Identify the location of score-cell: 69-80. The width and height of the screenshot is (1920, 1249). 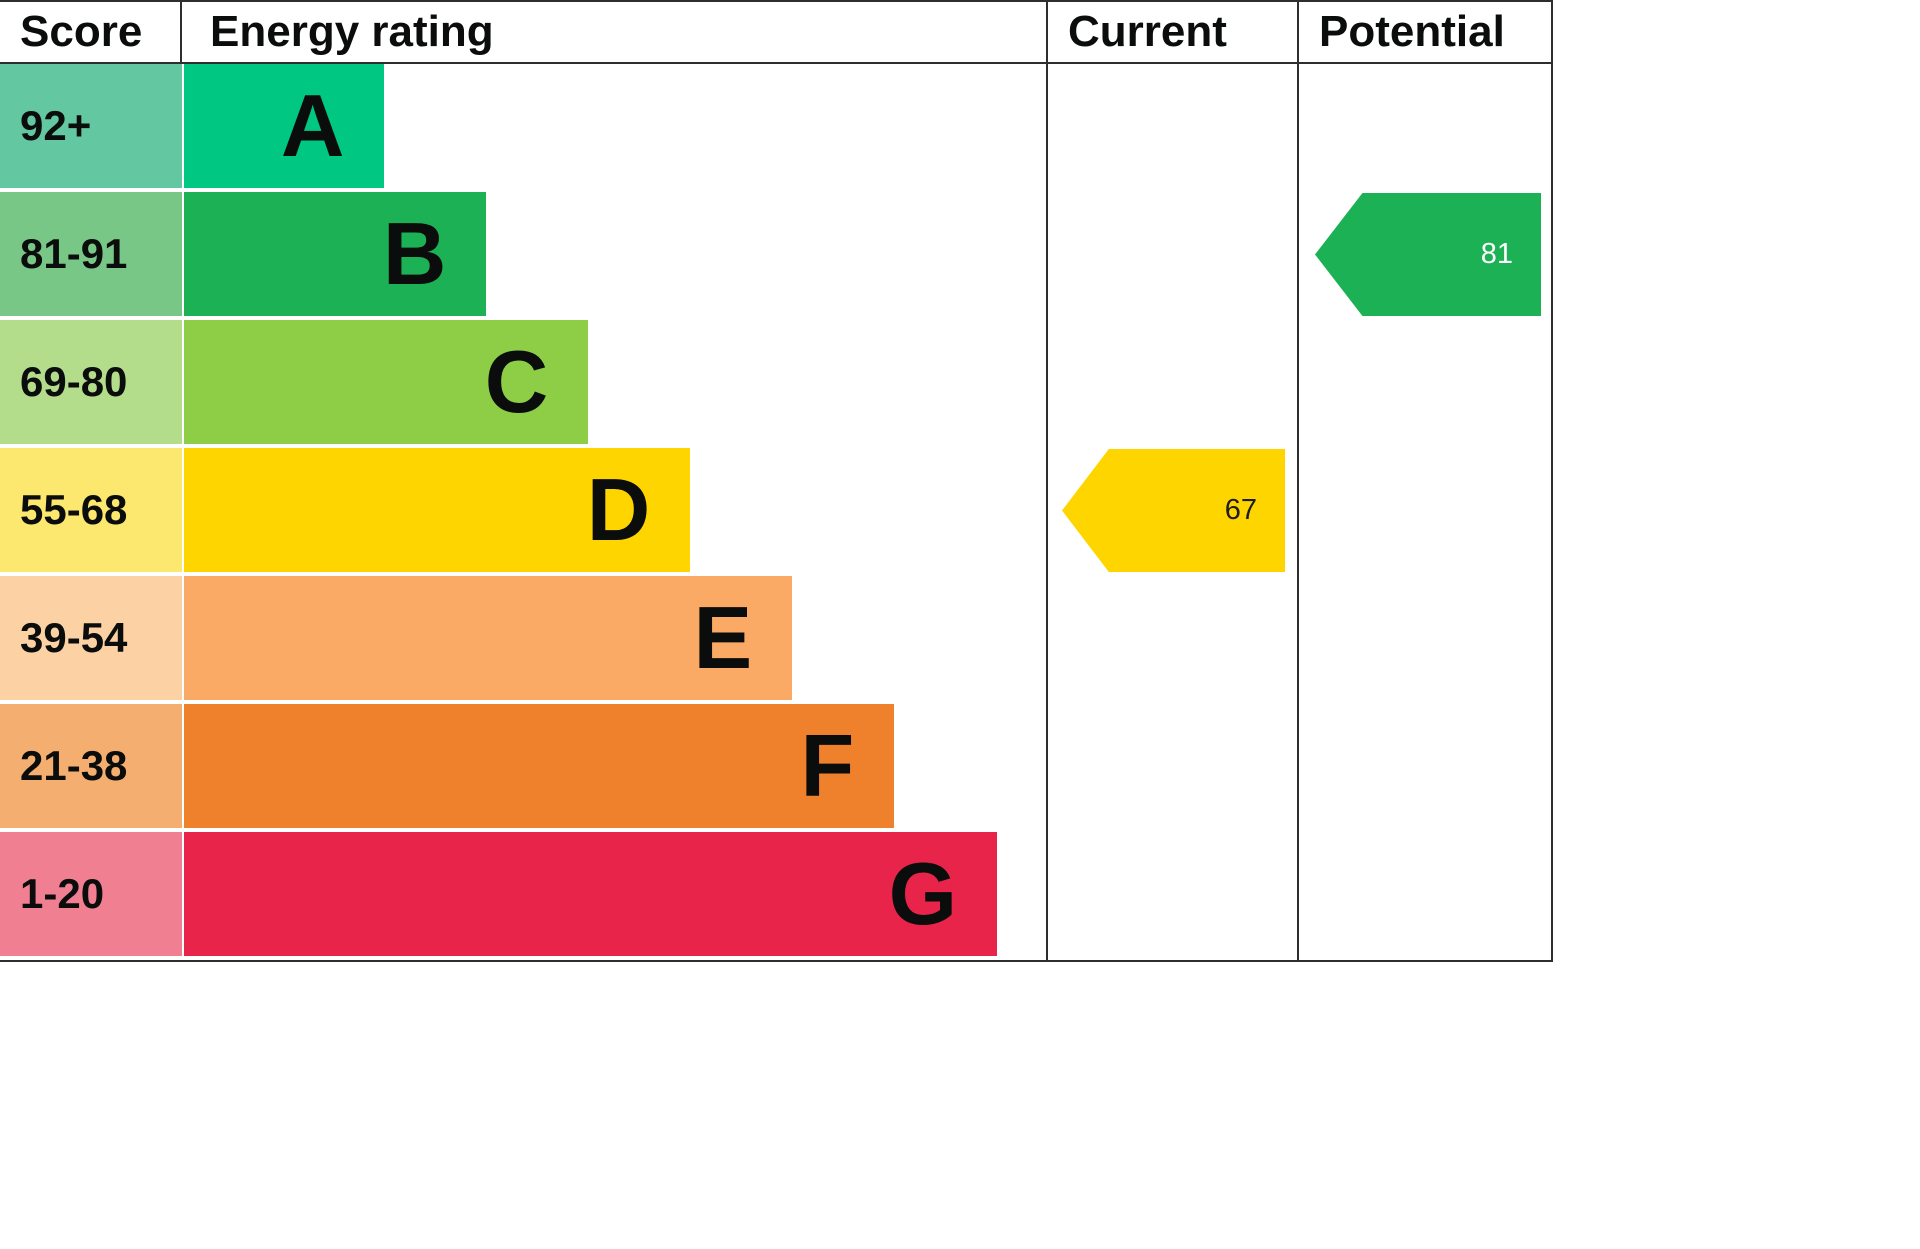
(91, 384).